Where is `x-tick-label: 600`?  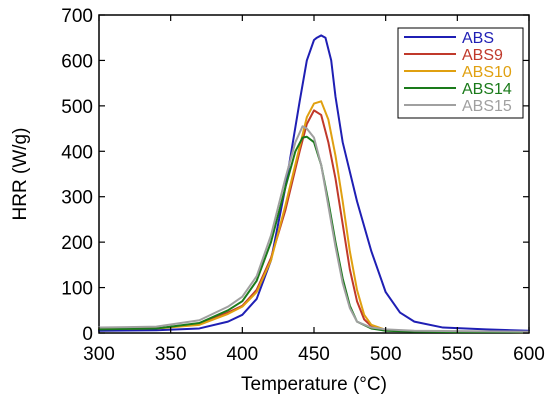 x-tick-label: 600 is located at coordinates (529, 354).